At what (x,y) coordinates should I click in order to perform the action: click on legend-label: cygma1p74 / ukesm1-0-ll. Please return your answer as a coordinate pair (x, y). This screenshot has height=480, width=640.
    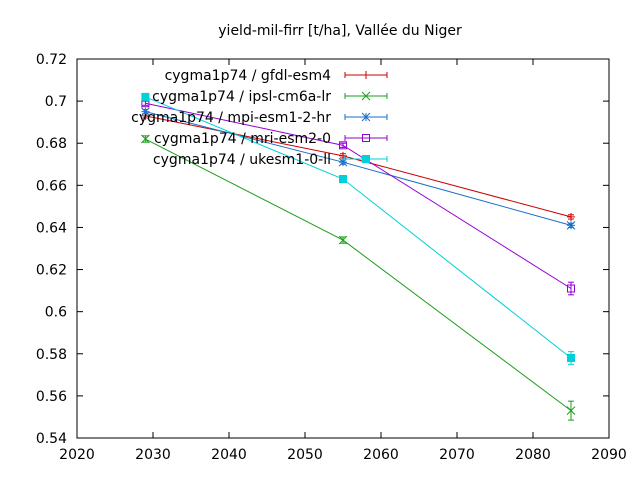
    Looking at the image, I should click on (242, 160).